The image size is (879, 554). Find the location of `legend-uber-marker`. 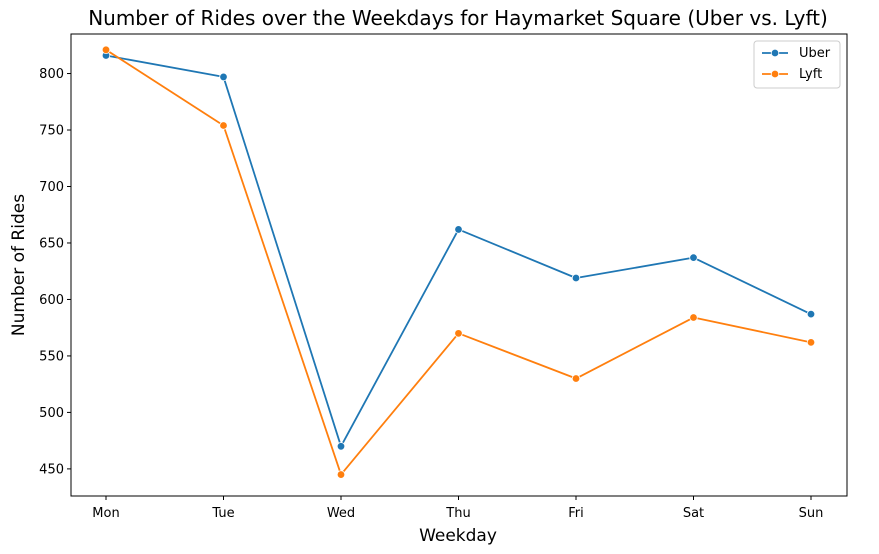

legend-uber-marker is located at coordinates (775, 53).